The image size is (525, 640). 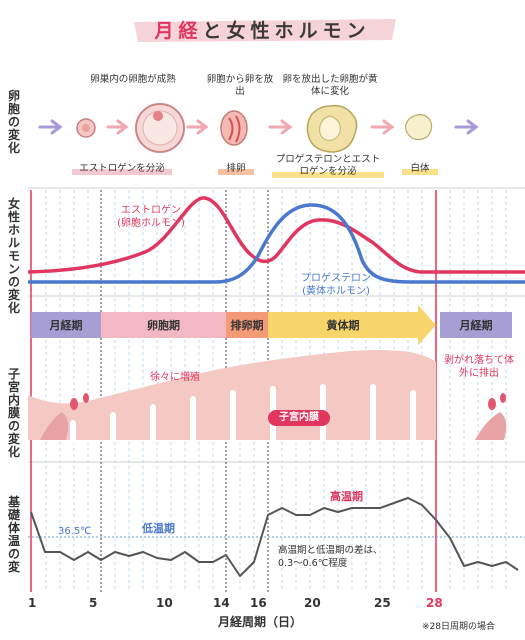 I want to click on page-title: 月経と女性ホルモン, so click(x=262, y=29).